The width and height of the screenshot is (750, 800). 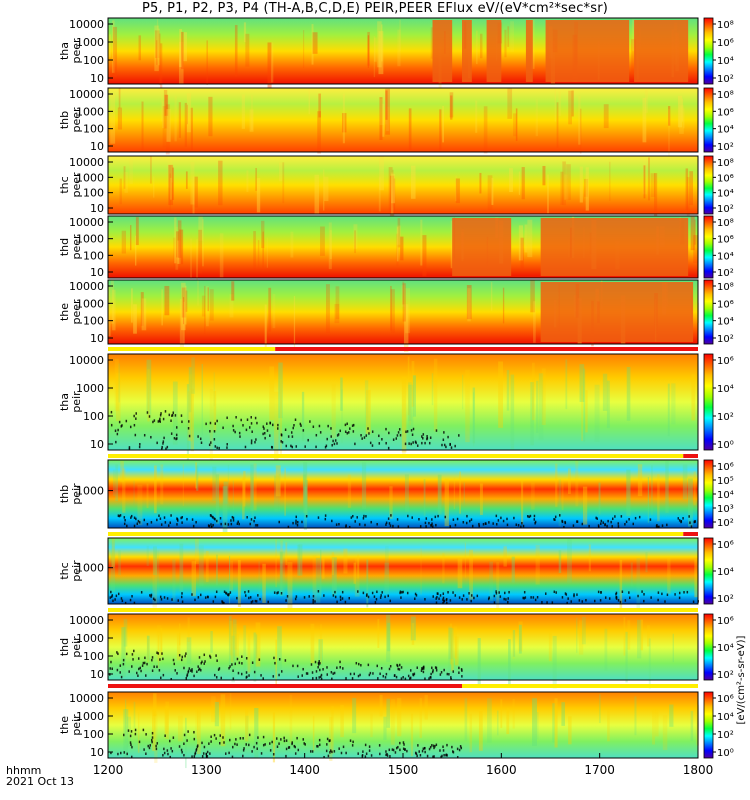 What do you see at coordinates (64, 494) in the screenshot?
I see `panel-probe-label: thb` at bounding box center [64, 494].